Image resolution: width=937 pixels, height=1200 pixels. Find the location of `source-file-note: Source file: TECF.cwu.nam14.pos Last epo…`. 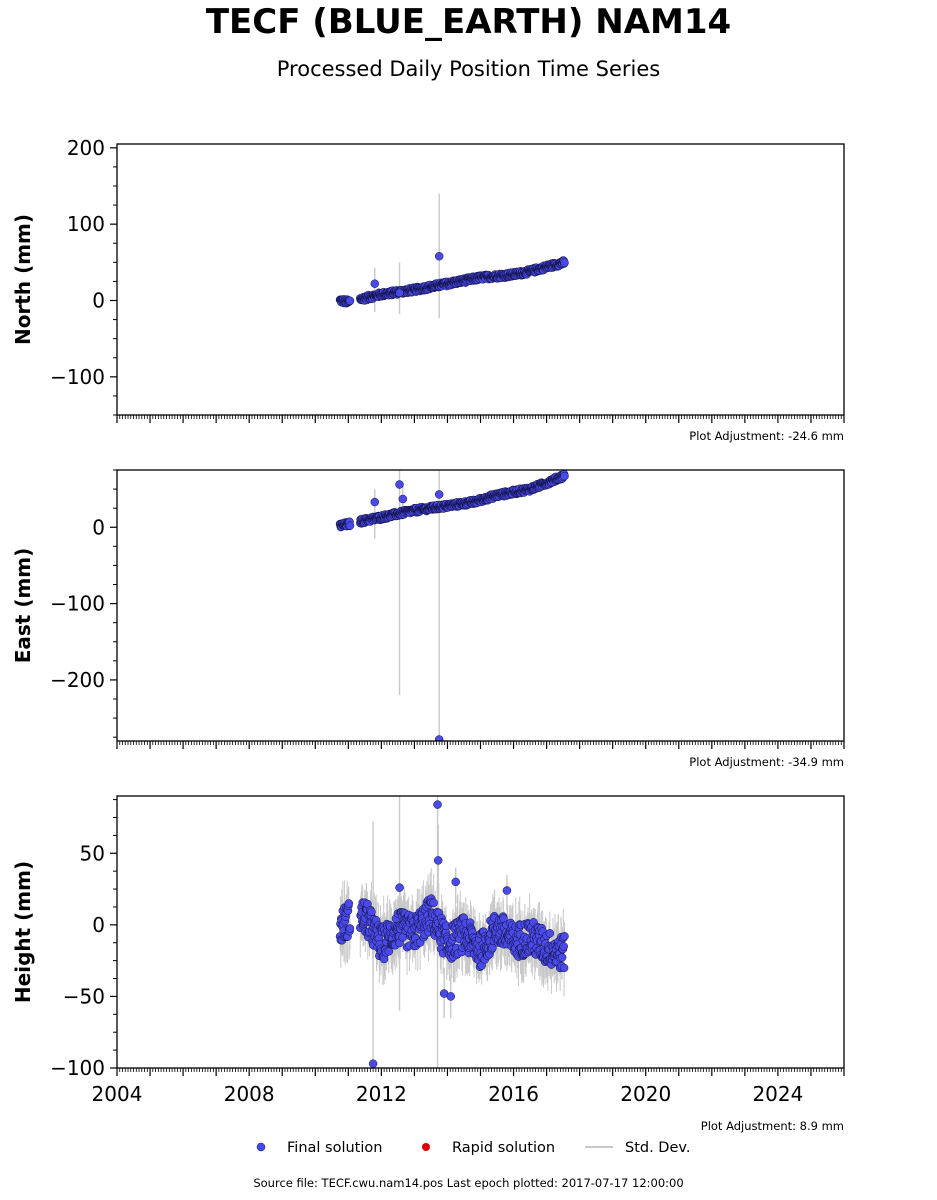

source-file-note: Source file: TECF.cwu.nam14.pos Last epo… is located at coordinates (468, 1183).